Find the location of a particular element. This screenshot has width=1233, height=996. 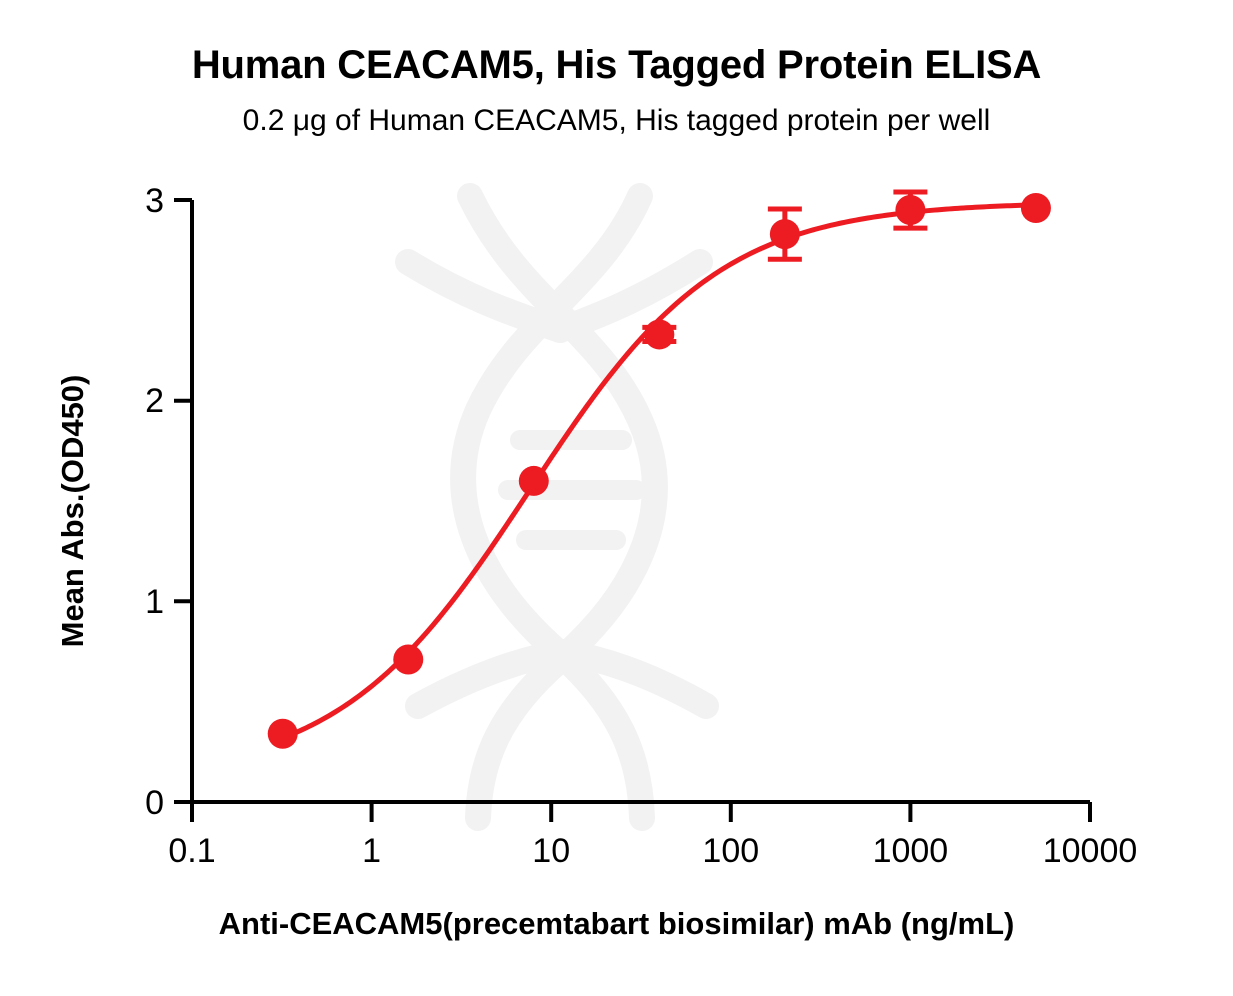

y-tick-label: 0 is located at coordinates (154, 803).